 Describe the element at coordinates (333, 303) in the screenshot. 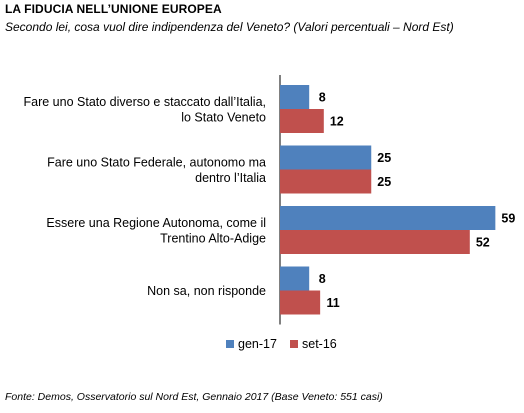

I see `data-label: 11` at that location.